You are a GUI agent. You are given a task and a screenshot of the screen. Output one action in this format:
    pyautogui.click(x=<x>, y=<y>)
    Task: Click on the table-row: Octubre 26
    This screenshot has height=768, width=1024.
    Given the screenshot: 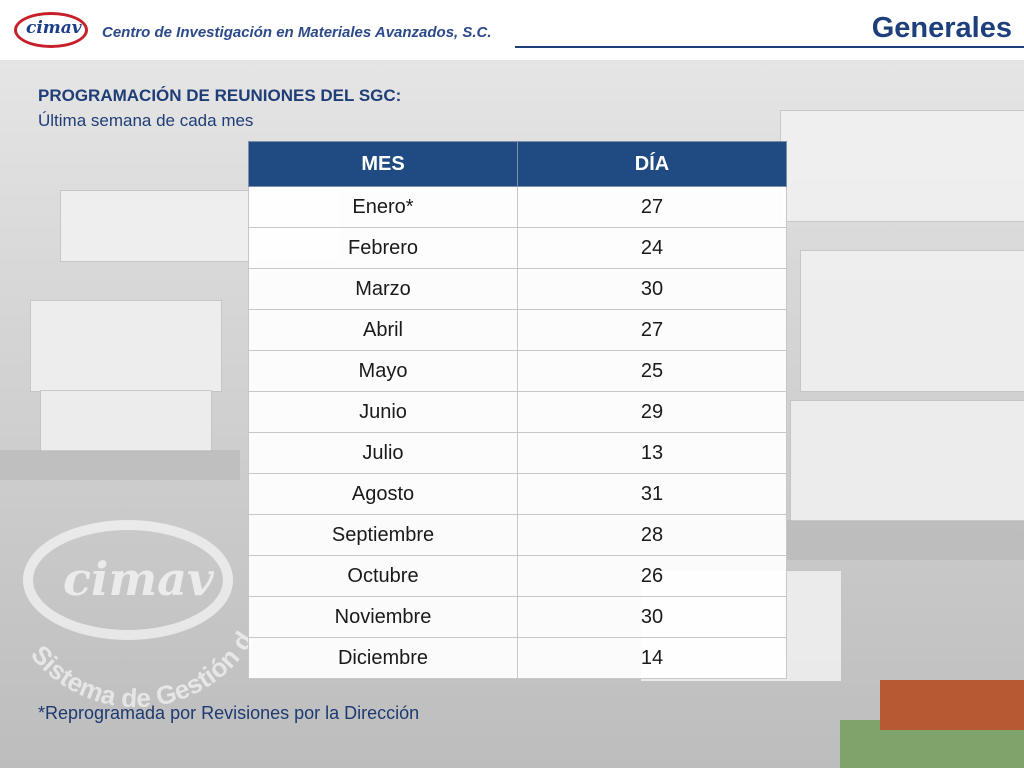 What is the action you would take?
    pyautogui.click(x=517, y=576)
    